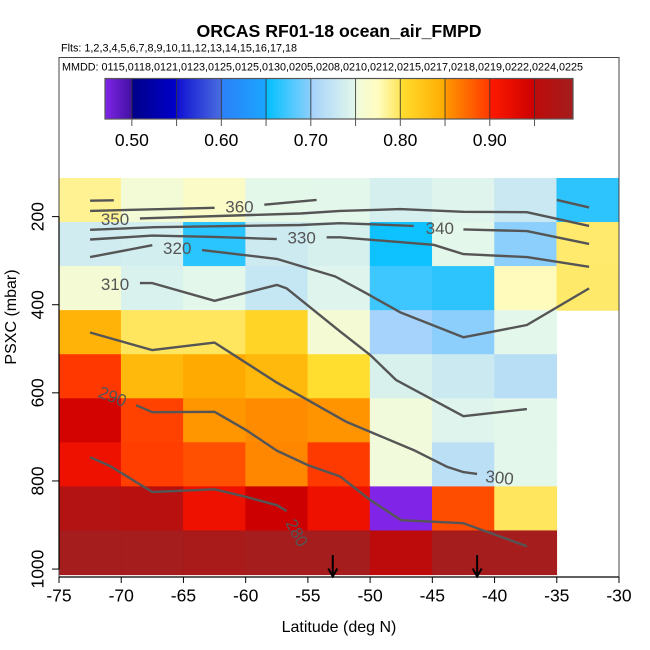 The image size is (650, 650). I want to click on x-tick-label: -65, so click(183, 596).